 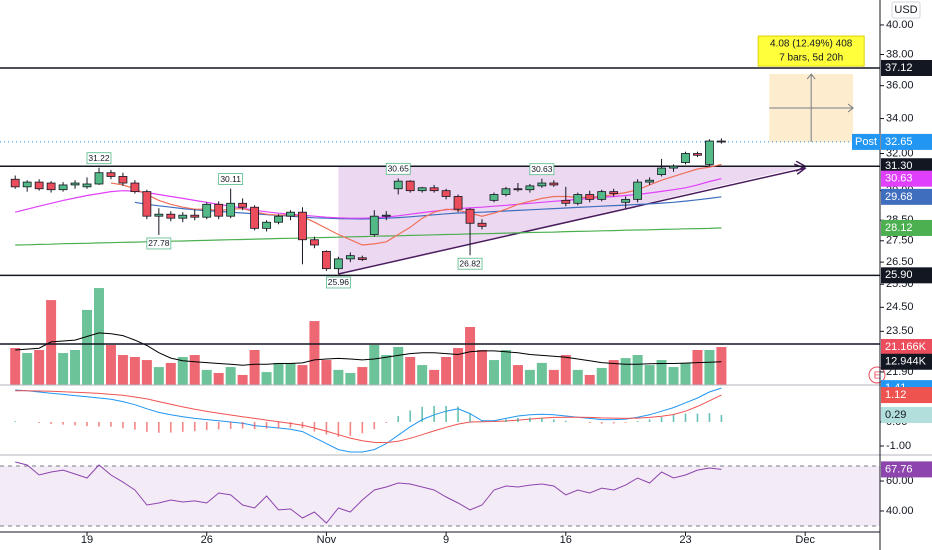 I want to click on measure-info-box, so click(x=811, y=51).